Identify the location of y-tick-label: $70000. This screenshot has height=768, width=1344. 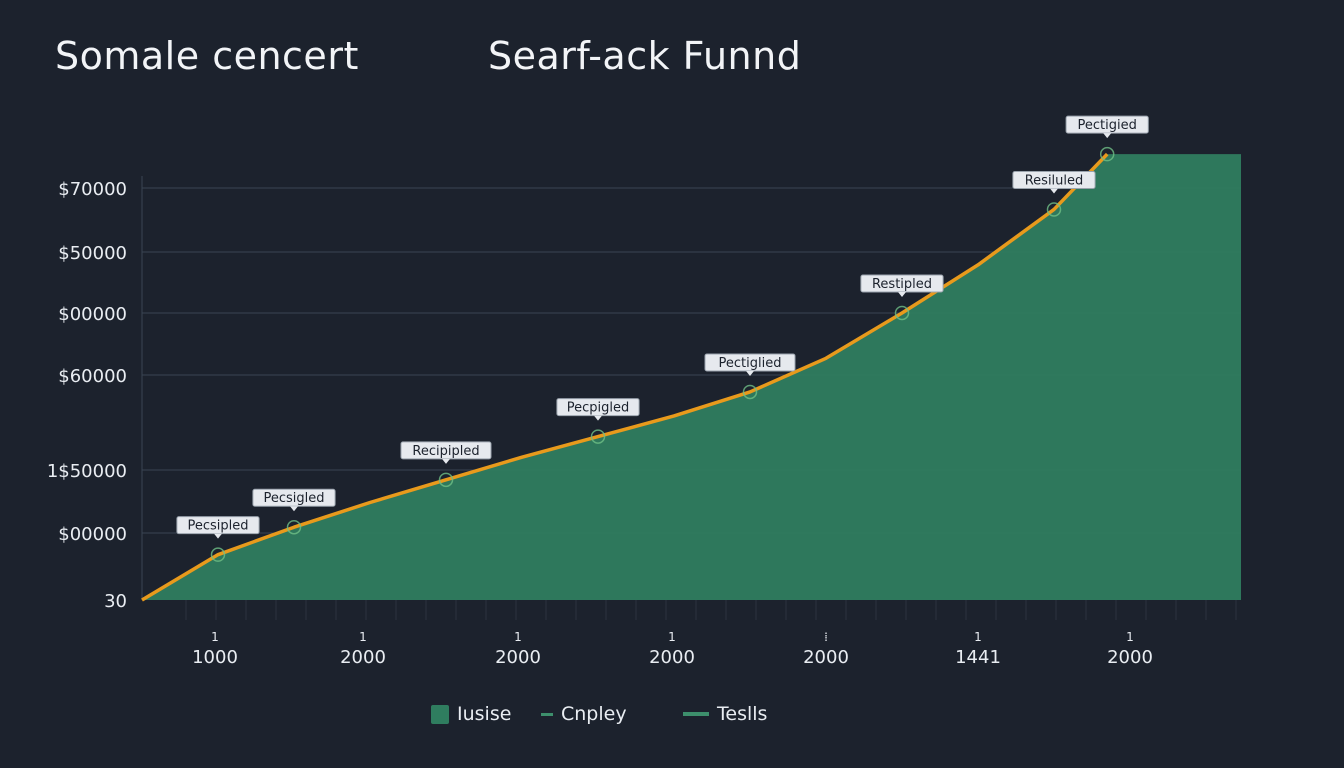
(92, 189).